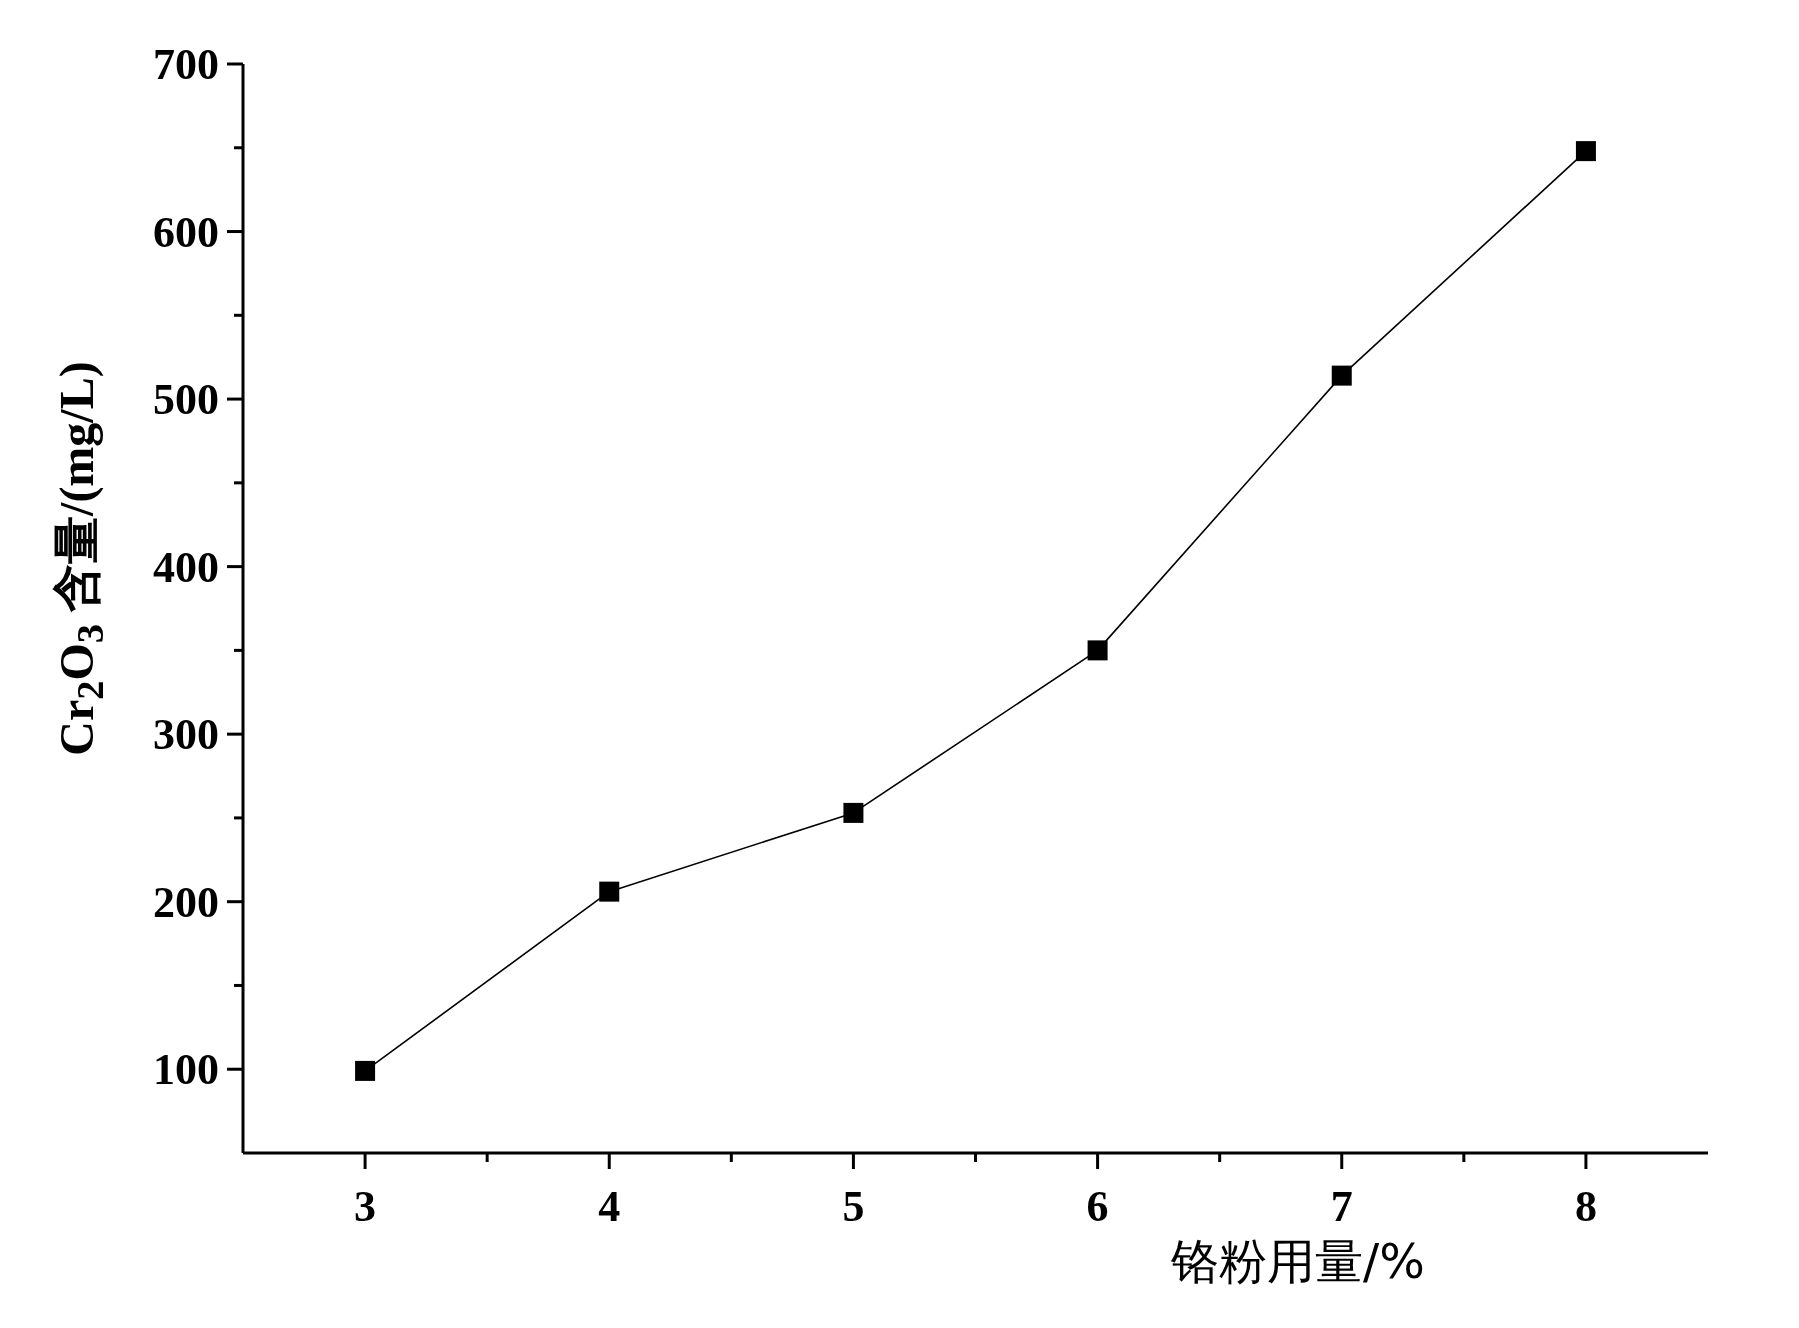  Describe the element at coordinates (1585, 1206) in the screenshot. I see `x-tick-label: 8` at that location.